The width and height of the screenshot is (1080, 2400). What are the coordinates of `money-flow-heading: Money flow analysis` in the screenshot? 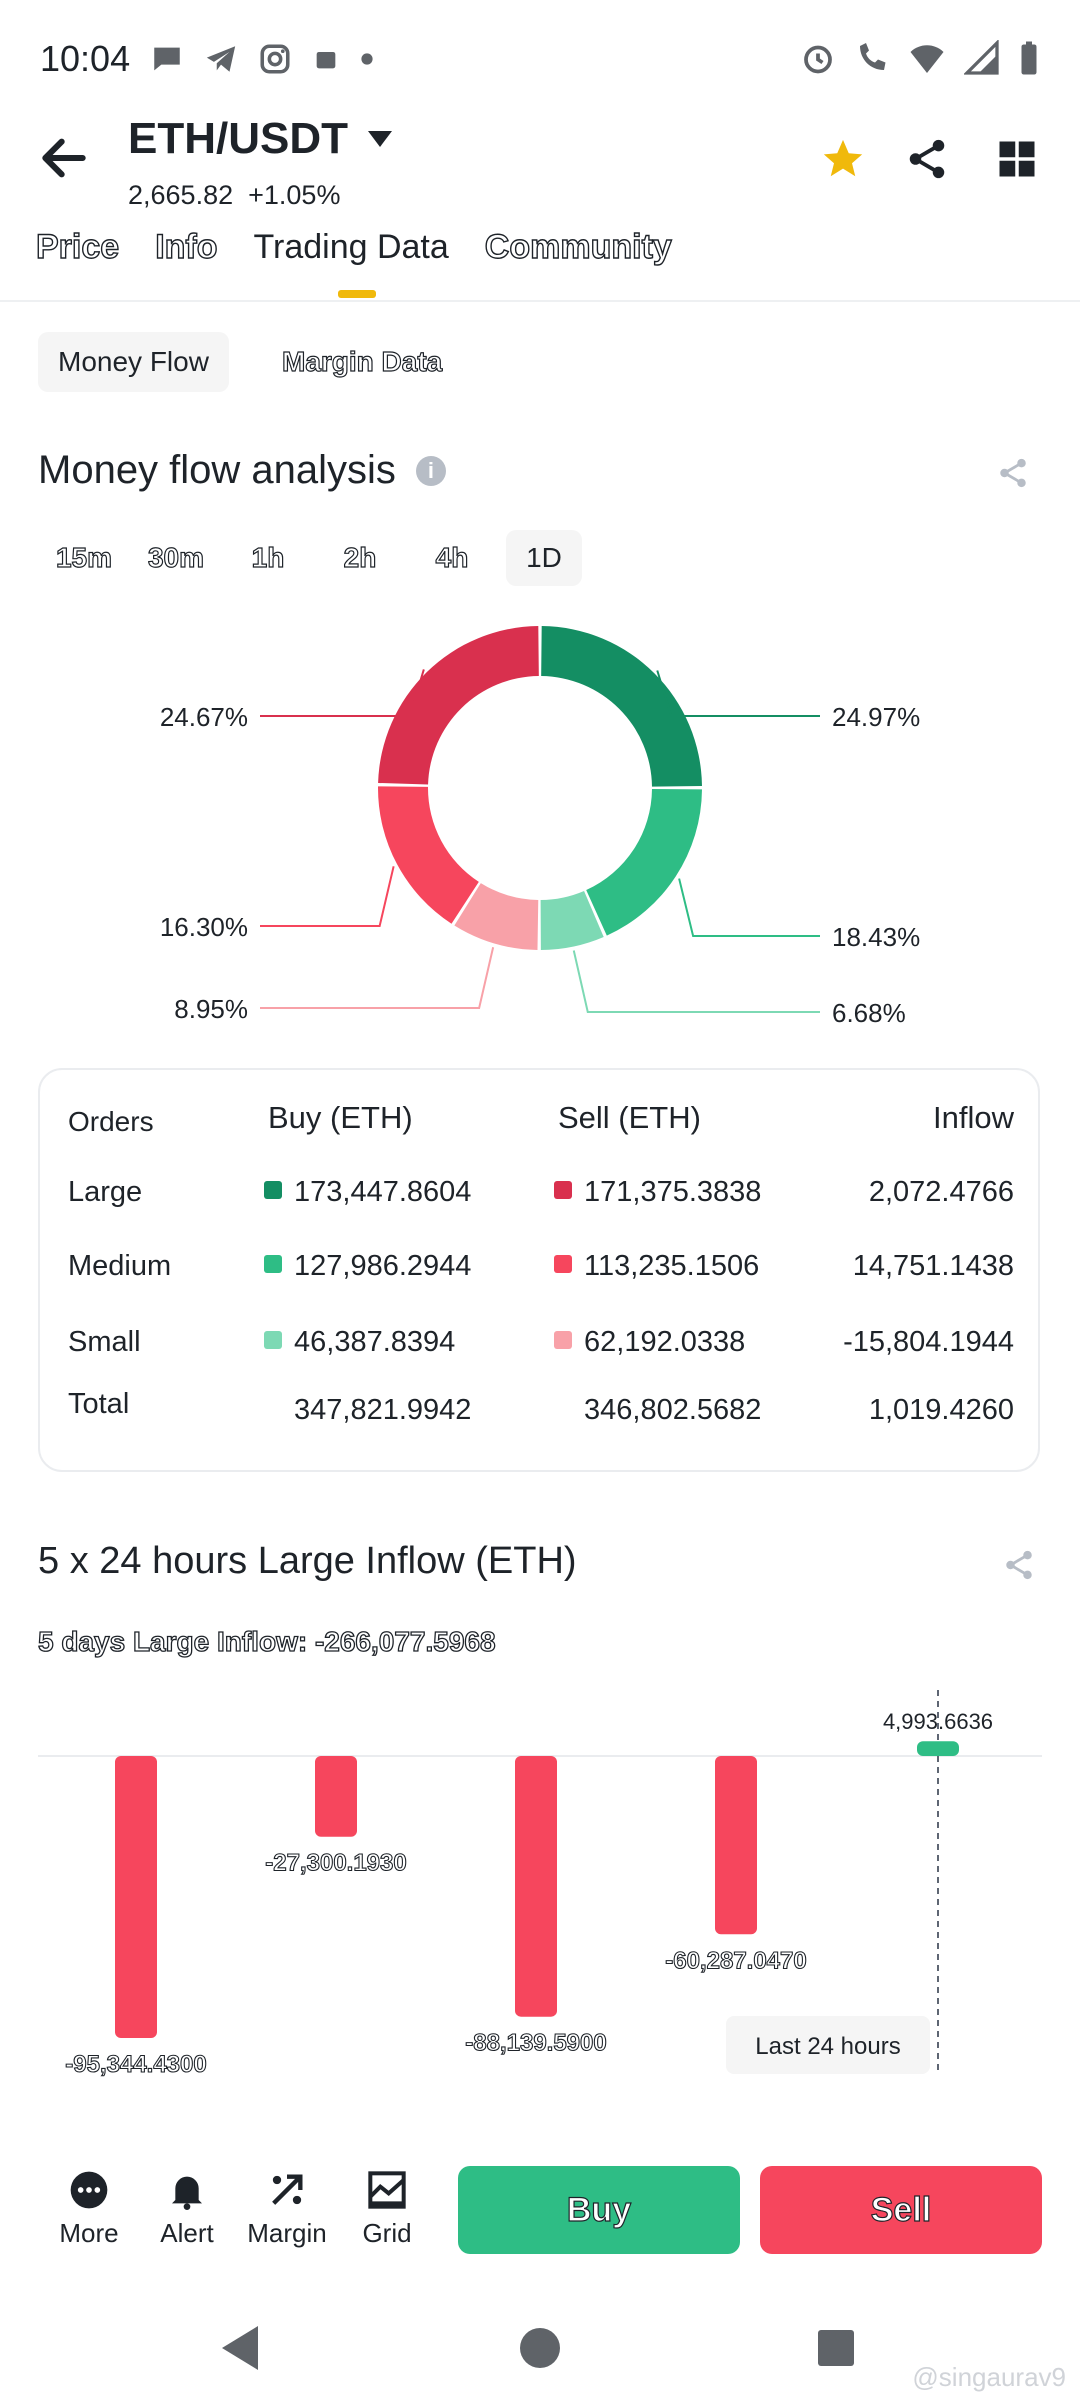 It's located at (217, 470).